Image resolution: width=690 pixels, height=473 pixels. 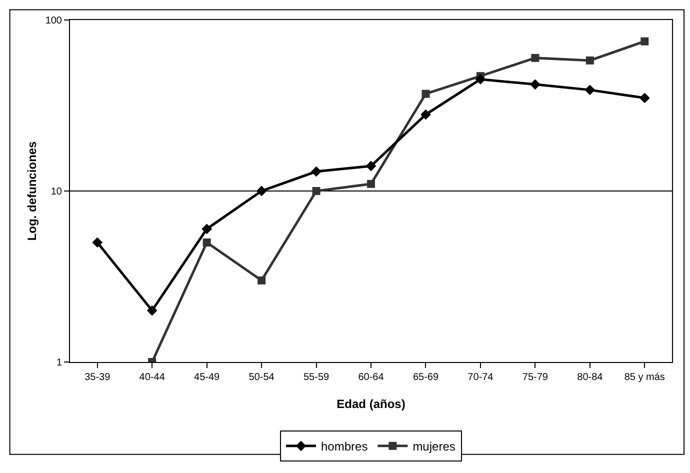 What do you see at coordinates (371, 404) in the screenshot?
I see `x-axis-title: Edad (años)` at bounding box center [371, 404].